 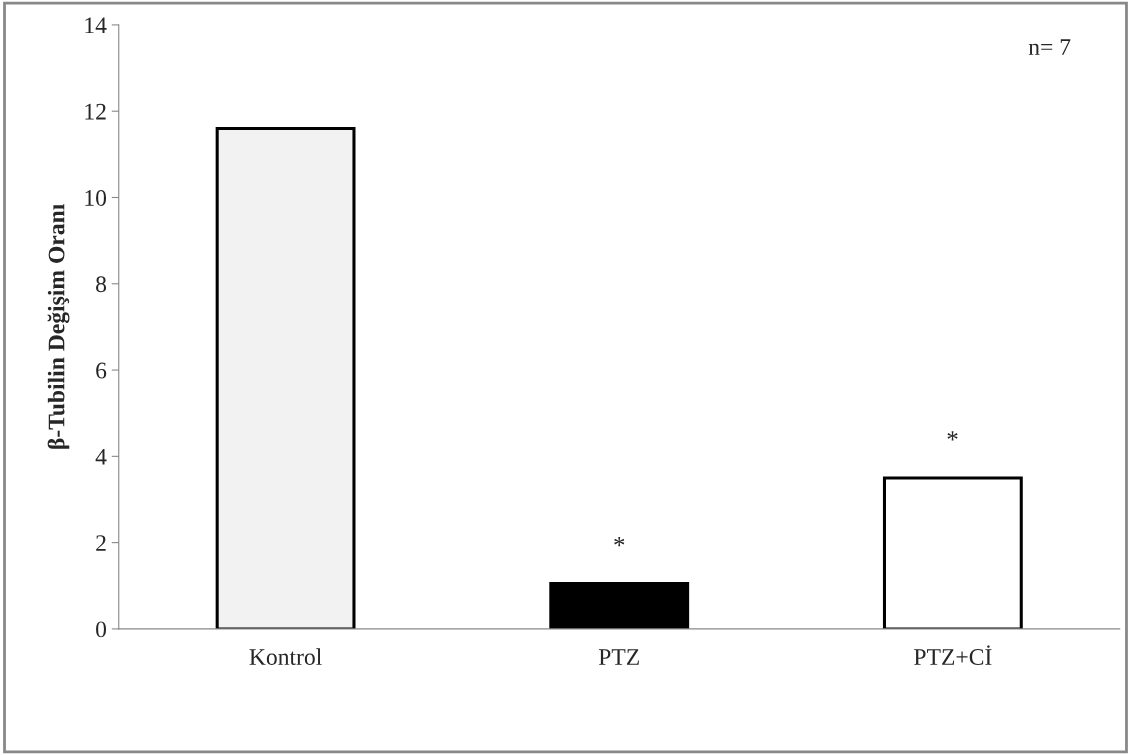 I want to click on y-tick-label: 4, so click(x=101, y=456).